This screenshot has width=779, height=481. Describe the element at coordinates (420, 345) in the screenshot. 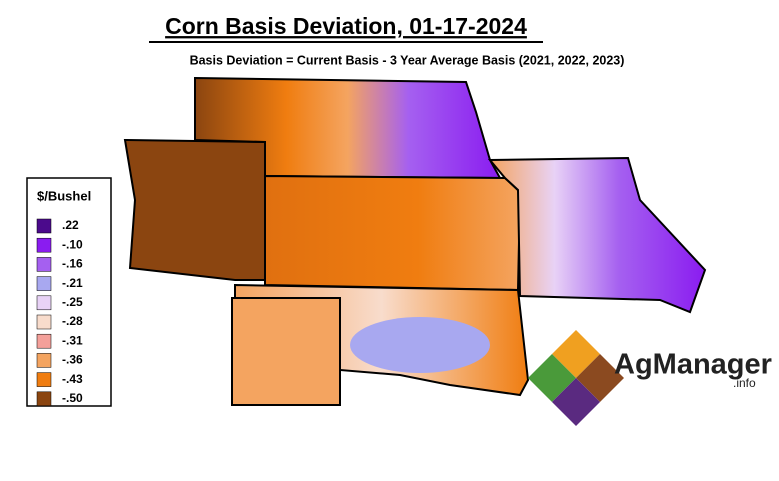

I see `oklahoma-region` at that location.